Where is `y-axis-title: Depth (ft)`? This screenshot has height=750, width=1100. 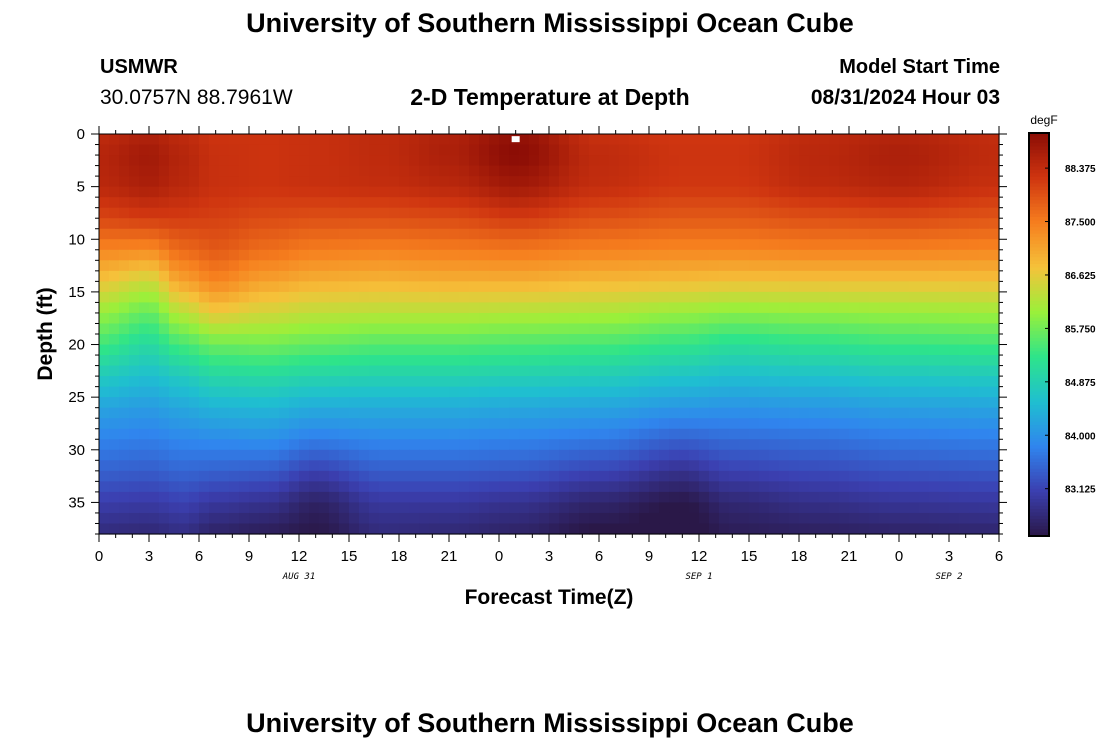 y-axis-title: Depth (ft) is located at coordinates (45, 333).